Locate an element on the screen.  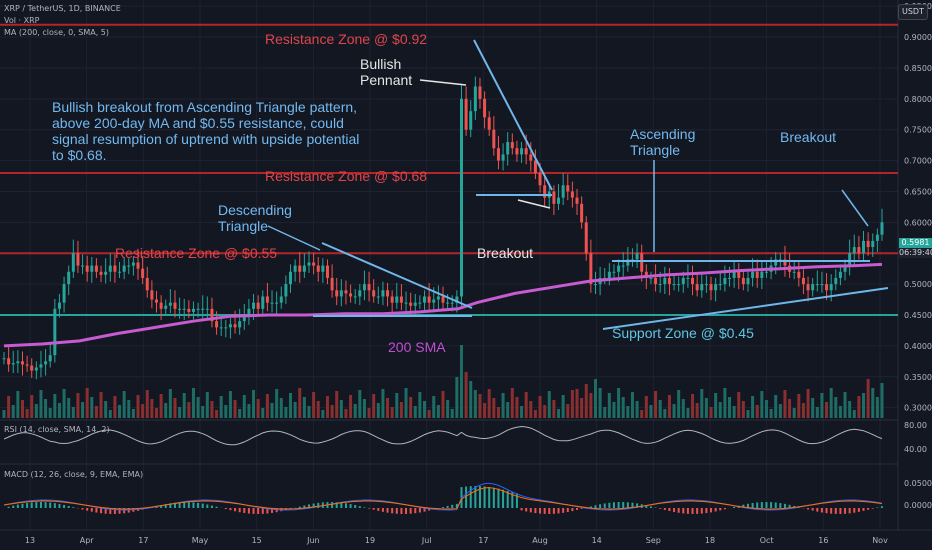
breakout-arrow is located at coordinates (534, 204).